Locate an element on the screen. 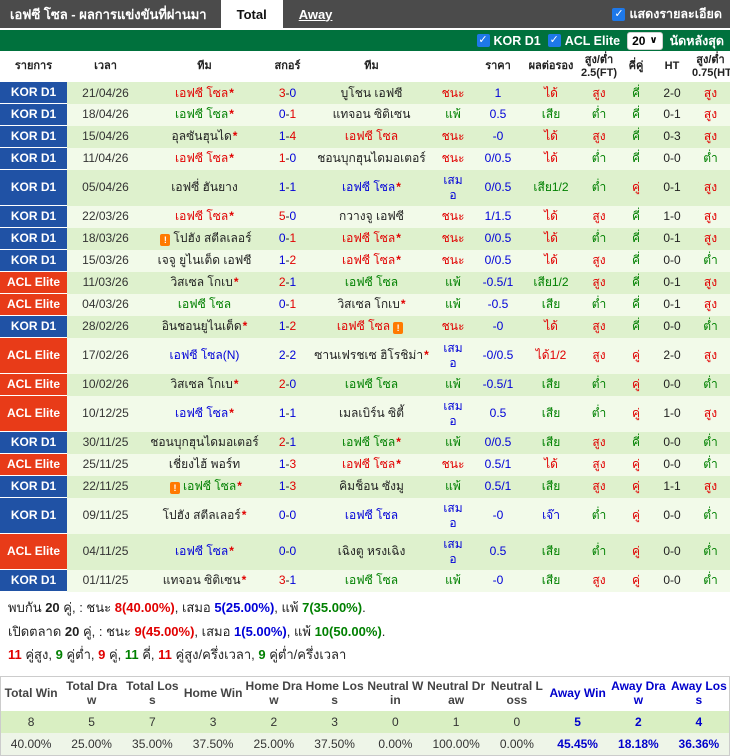  team-name: ซานเฟรชเซ ฮิโรชิม่า is located at coordinates (369, 355).